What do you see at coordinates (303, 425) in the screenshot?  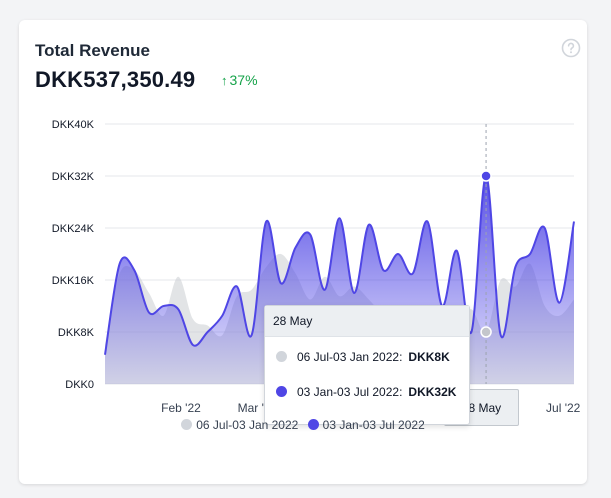 I see `chart-legend: 06 Jul-03 Jan 2022 03 Jan-03 Jul 2022` at bounding box center [303, 425].